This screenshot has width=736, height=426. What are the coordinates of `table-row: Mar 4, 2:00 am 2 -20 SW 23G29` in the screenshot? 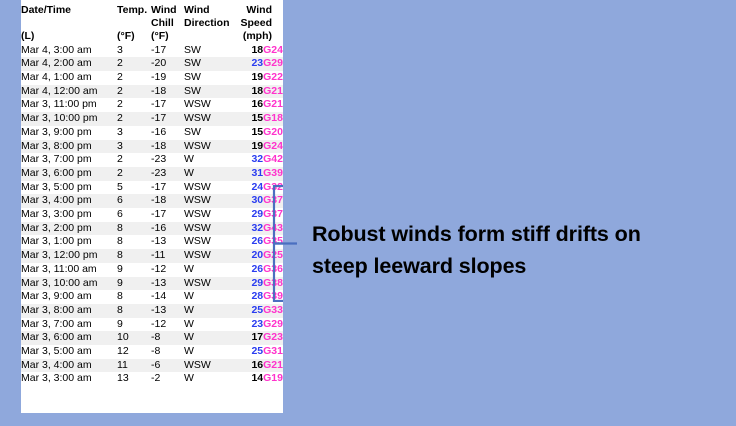 It's located at (152, 64).